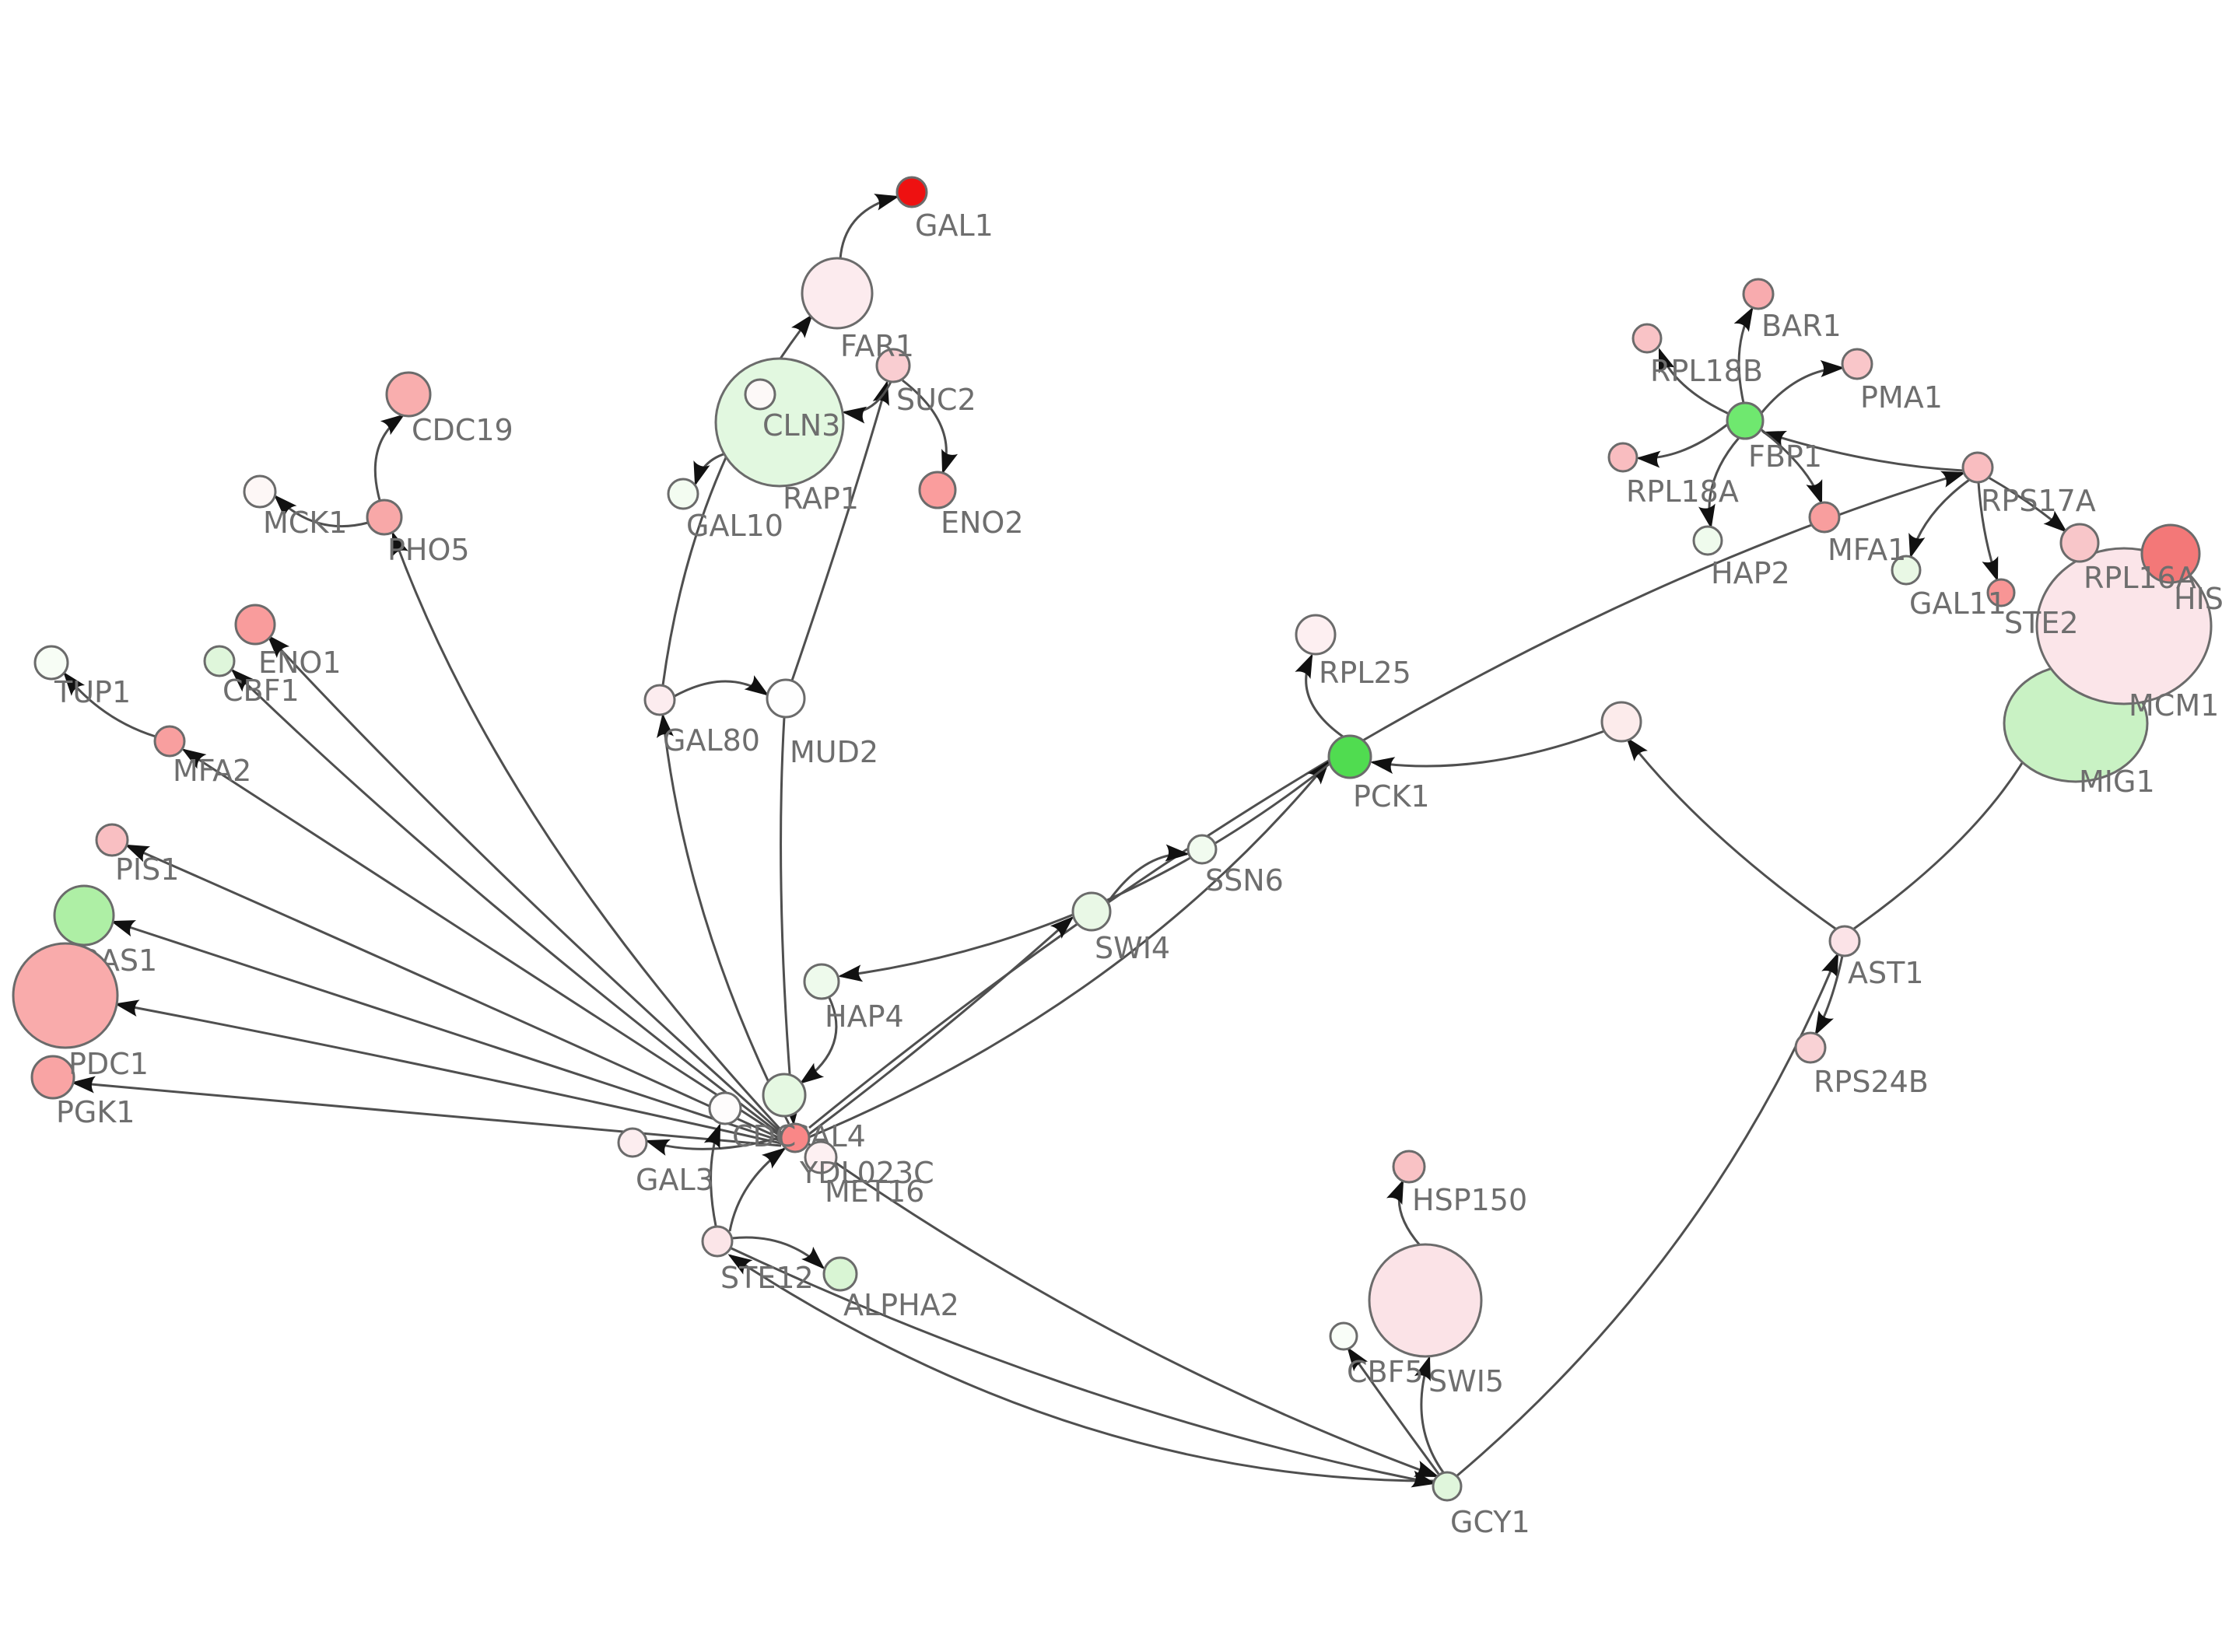 The width and height of the screenshot is (2222, 1652). What do you see at coordinates (1829, 996) in the screenshot?
I see `edge-ast1-rps24b` at bounding box center [1829, 996].